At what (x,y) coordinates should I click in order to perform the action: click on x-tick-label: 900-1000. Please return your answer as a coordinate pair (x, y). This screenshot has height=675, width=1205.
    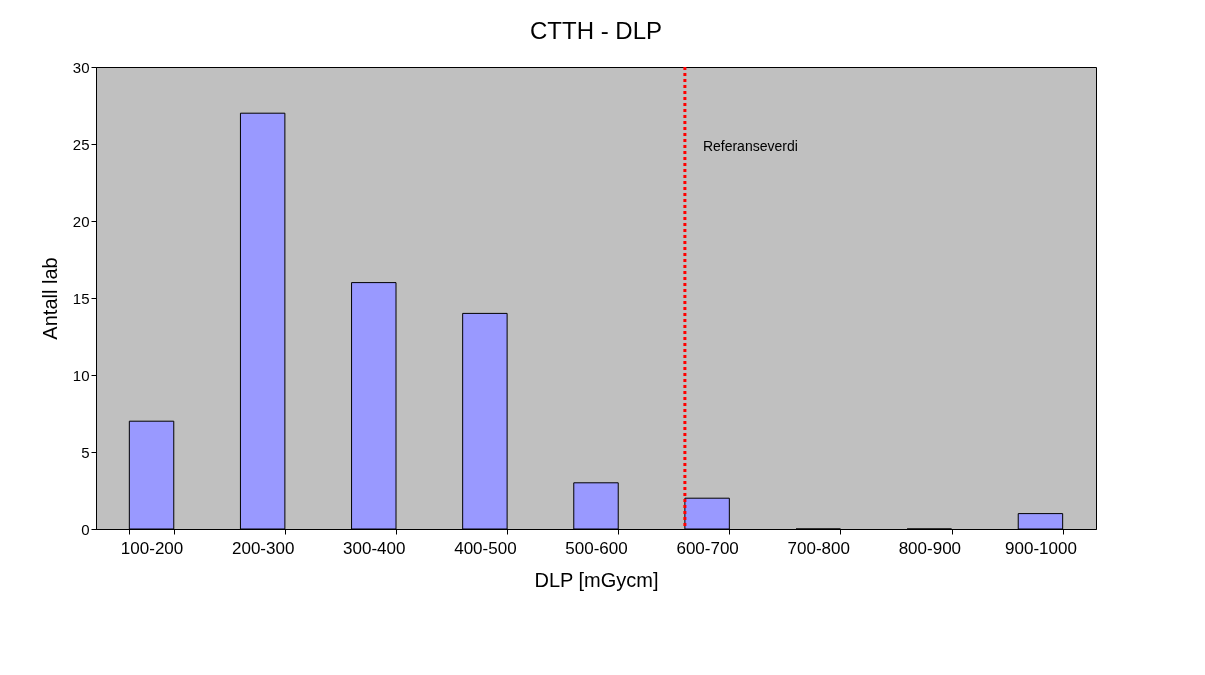
    Looking at the image, I should click on (1041, 548).